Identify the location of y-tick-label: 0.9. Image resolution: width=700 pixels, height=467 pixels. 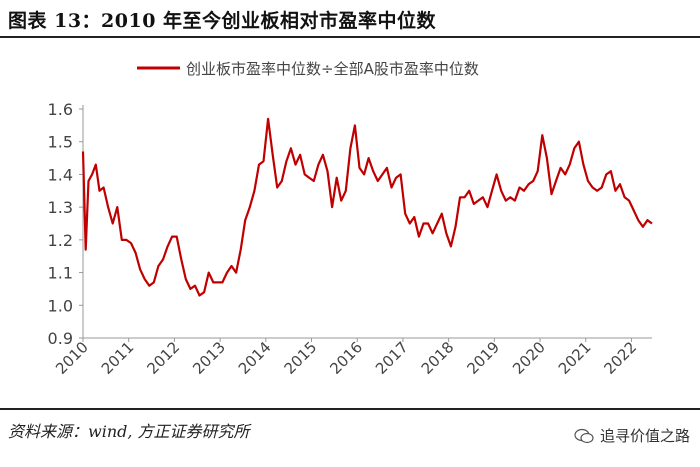
(60, 338).